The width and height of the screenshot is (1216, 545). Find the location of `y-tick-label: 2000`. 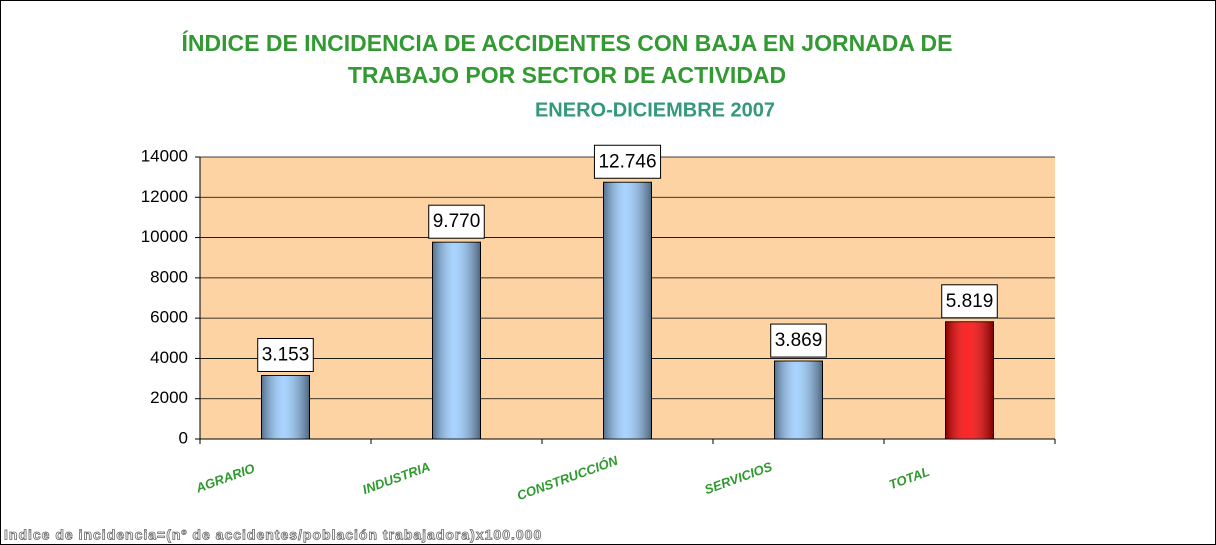

y-tick-label: 2000 is located at coordinates (169, 397).